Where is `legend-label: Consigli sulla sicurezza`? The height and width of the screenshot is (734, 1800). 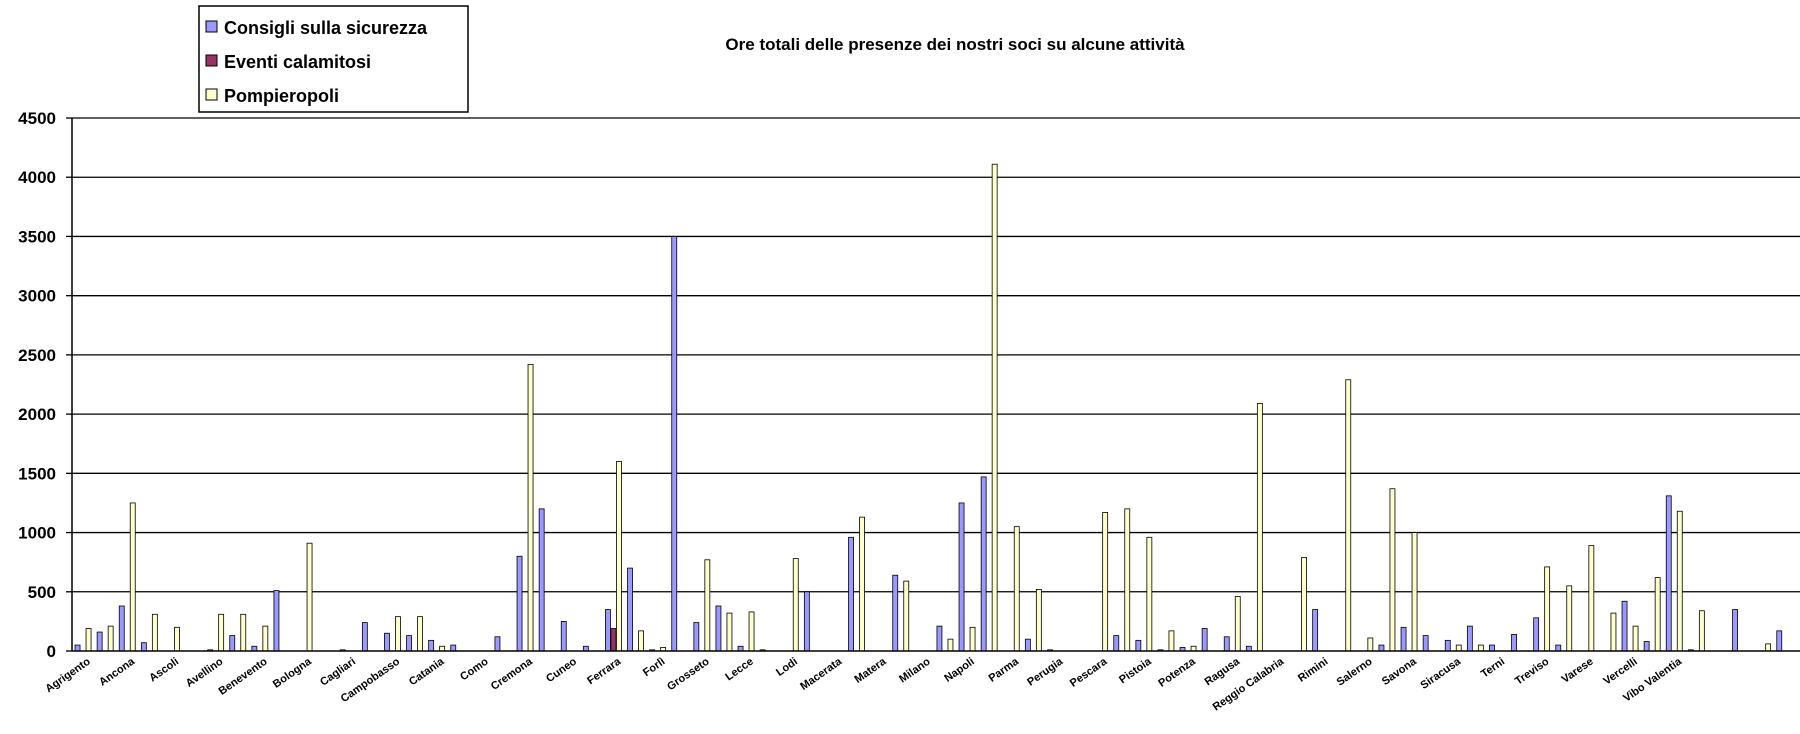
legend-label: Consigli sulla sicurezza is located at coordinates (326, 28).